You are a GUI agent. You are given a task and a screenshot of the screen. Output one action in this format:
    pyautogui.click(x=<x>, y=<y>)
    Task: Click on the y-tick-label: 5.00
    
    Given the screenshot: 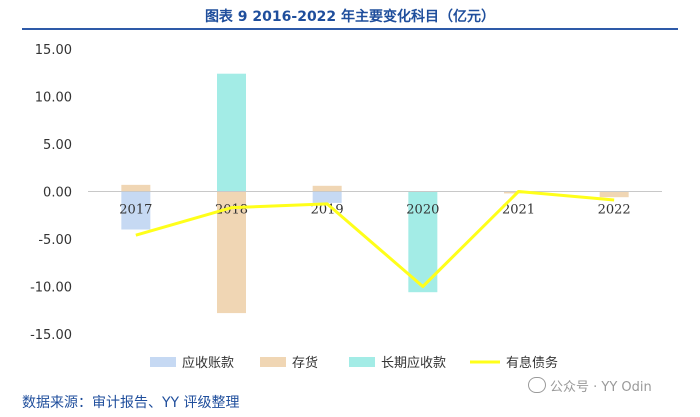 What is the action you would take?
    pyautogui.click(x=57, y=145)
    